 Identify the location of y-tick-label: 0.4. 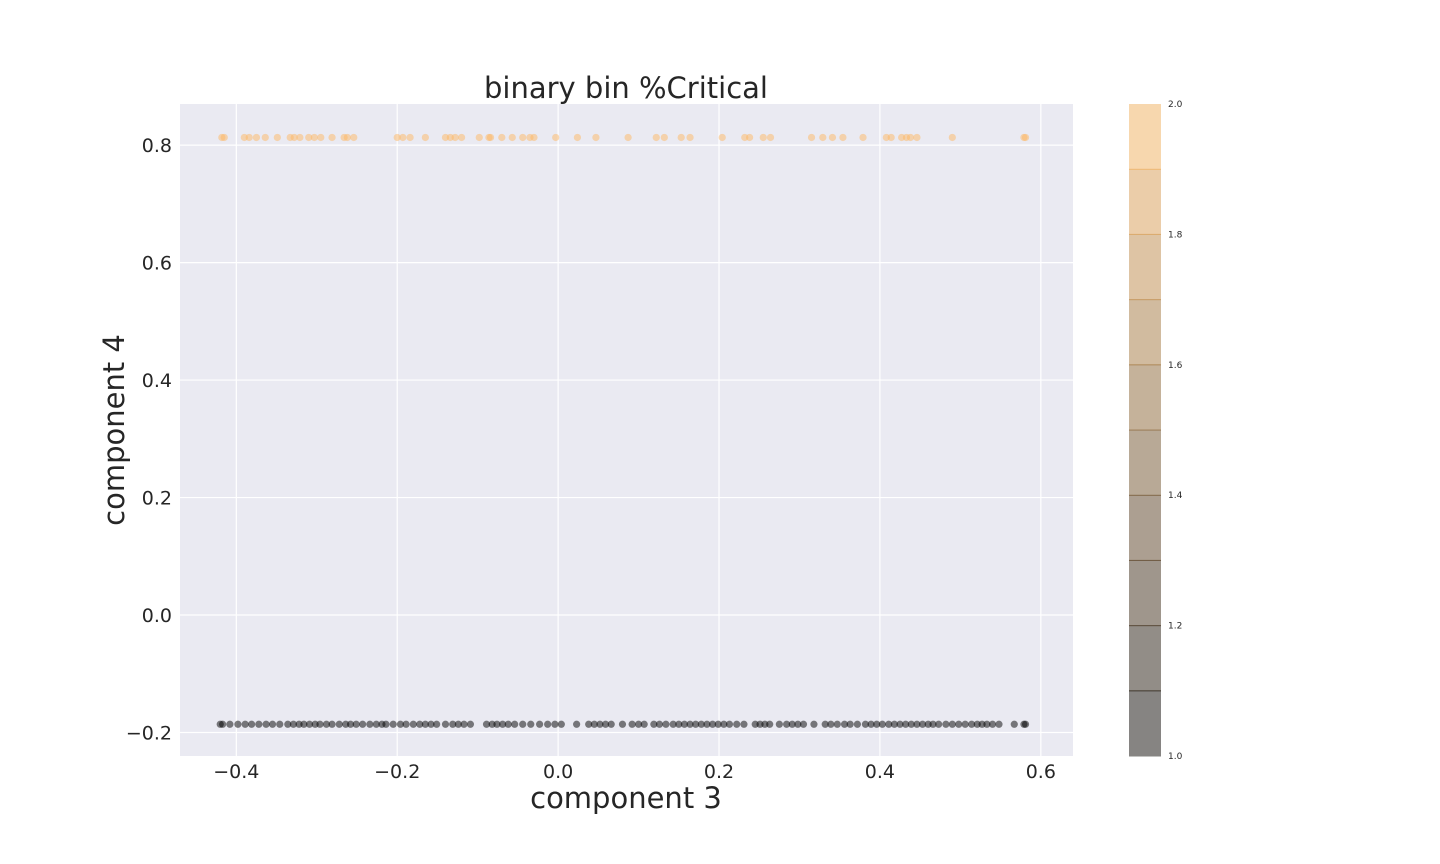
(157, 381).